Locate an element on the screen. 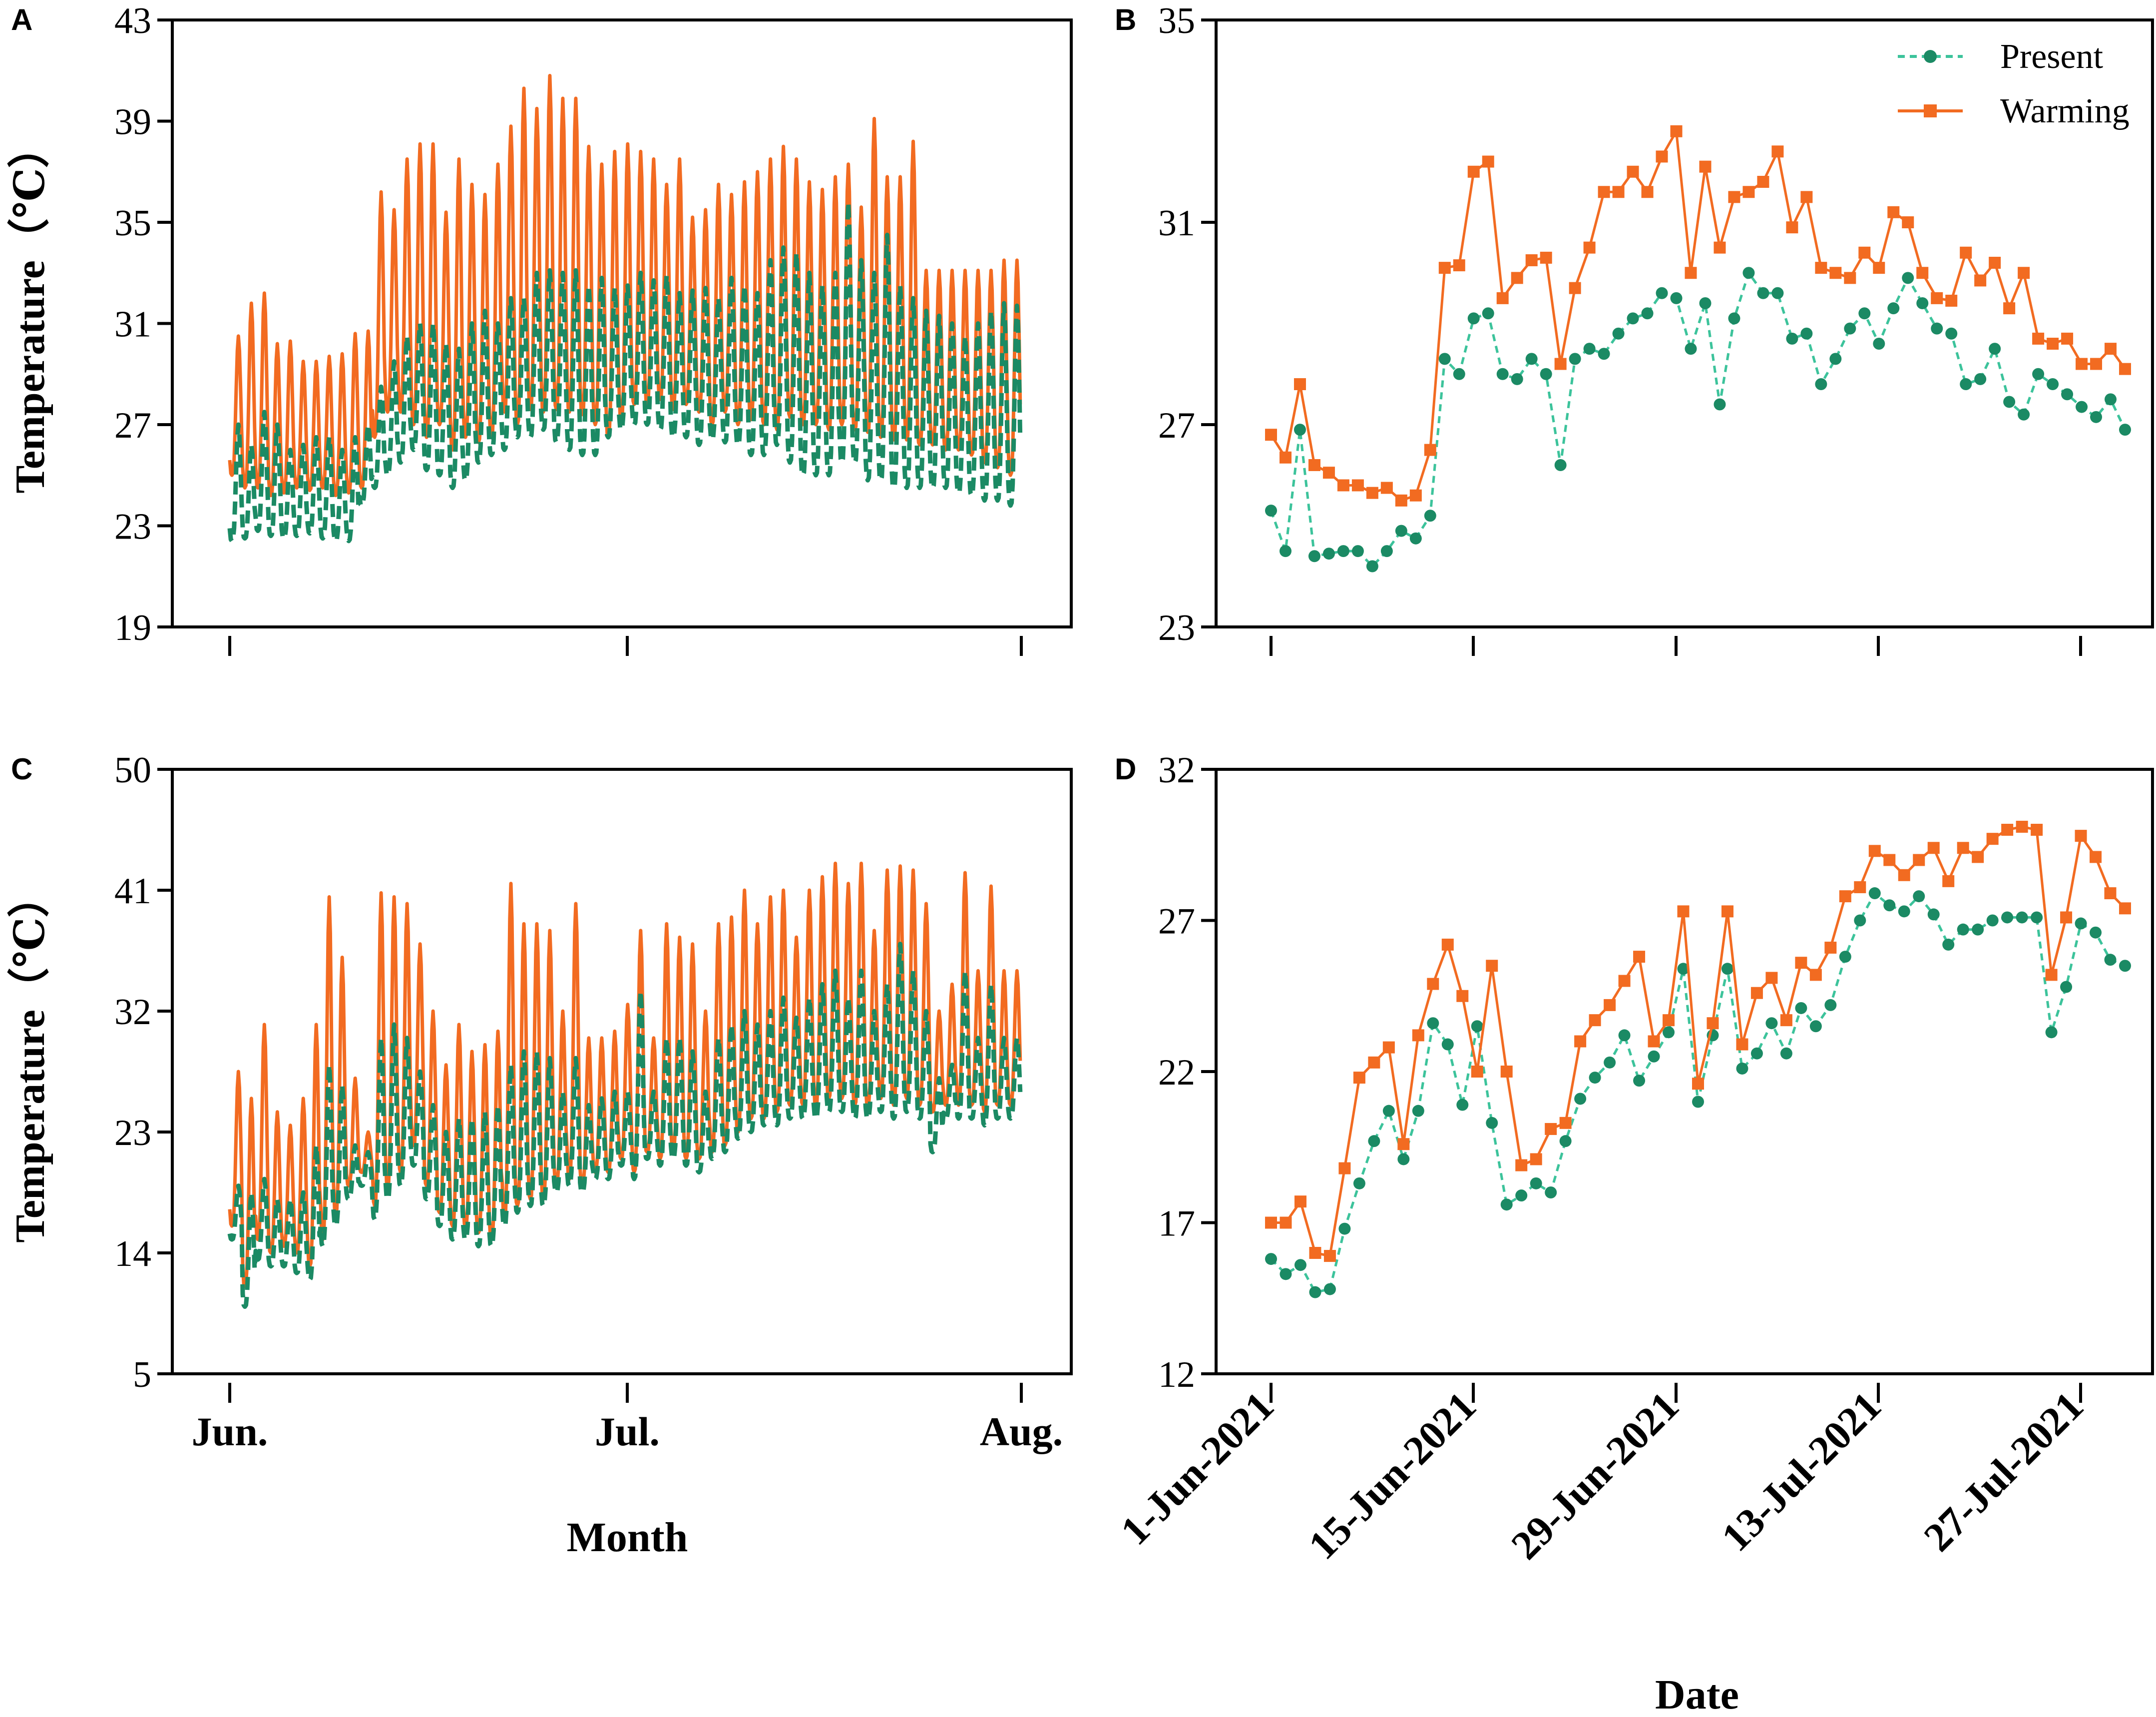  legend-present-marker is located at coordinates (1930, 56).